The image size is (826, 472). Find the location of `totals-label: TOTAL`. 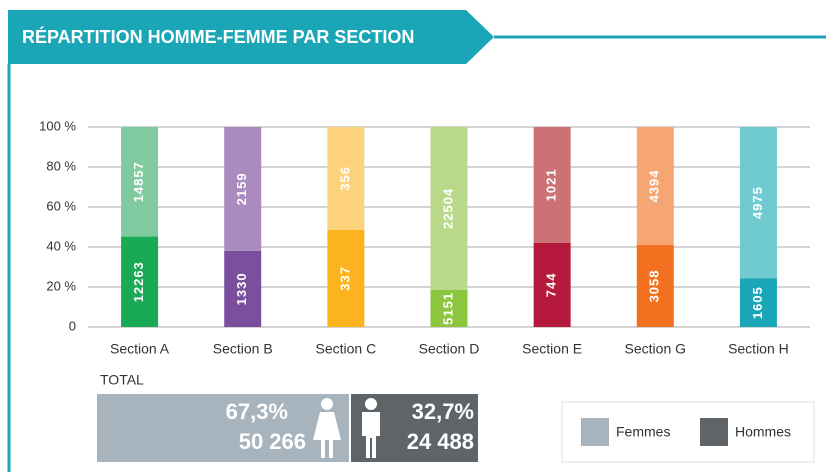

totals-label: TOTAL is located at coordinates (122, 380).